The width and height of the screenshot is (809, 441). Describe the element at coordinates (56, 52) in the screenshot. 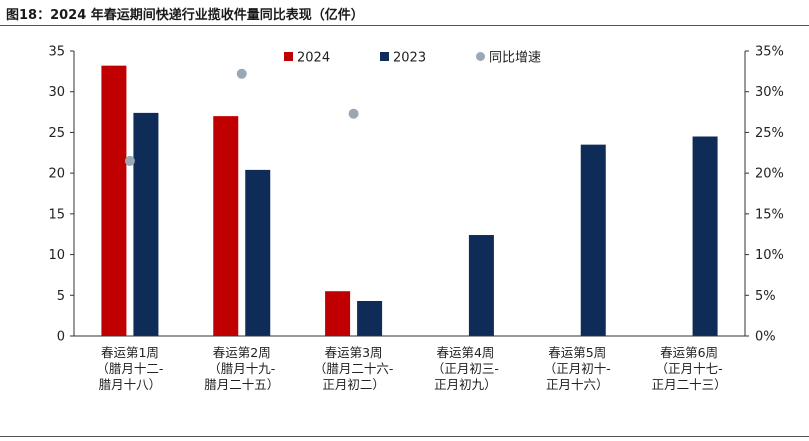

I see `left-tick-label: 35` at that location.